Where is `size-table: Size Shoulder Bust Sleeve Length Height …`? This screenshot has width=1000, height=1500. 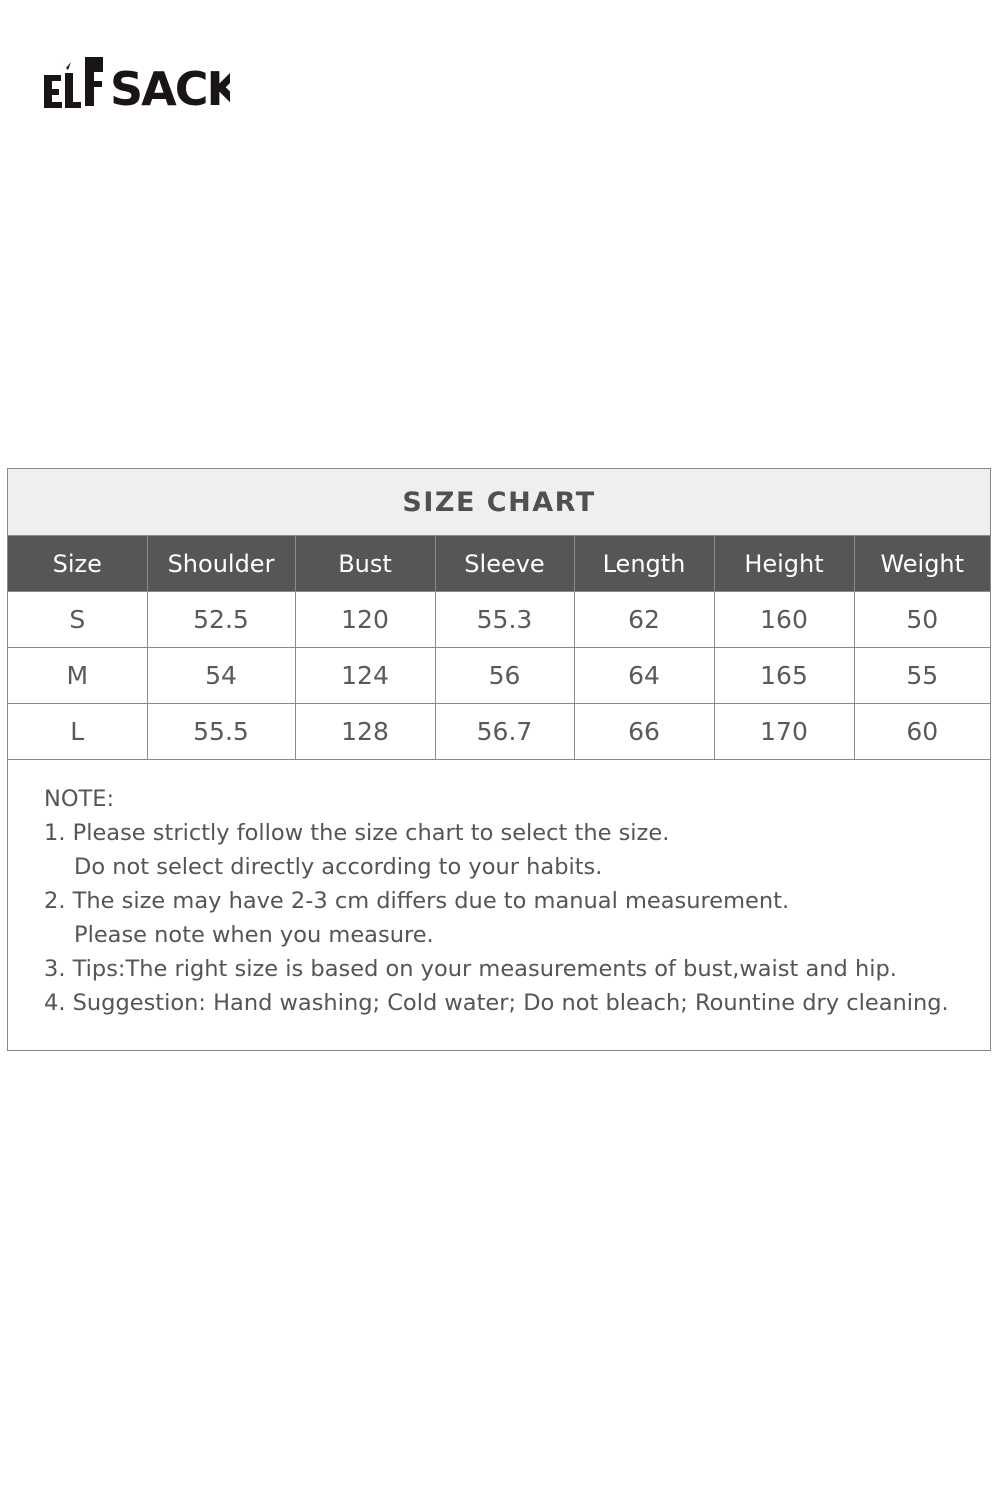 size-table: Size Shoulder Bust Sleeve Length Height … is located at coordinates (499, 647).